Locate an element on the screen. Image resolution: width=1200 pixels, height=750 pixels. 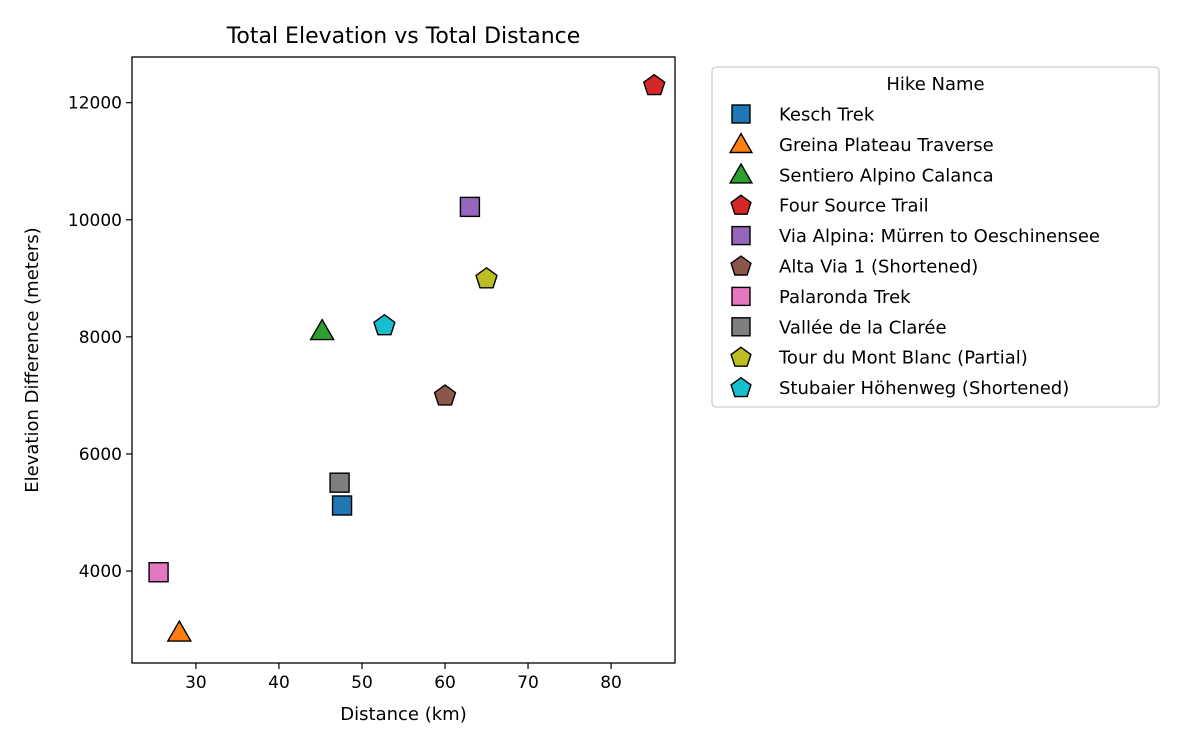
y-tick-label: 10000 is located at coordinates (95, 221).